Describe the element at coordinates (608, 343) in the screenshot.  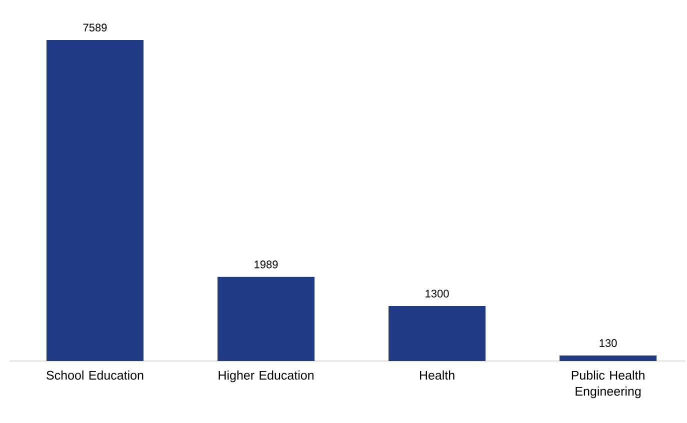
I see `data-label: 130` at that location.